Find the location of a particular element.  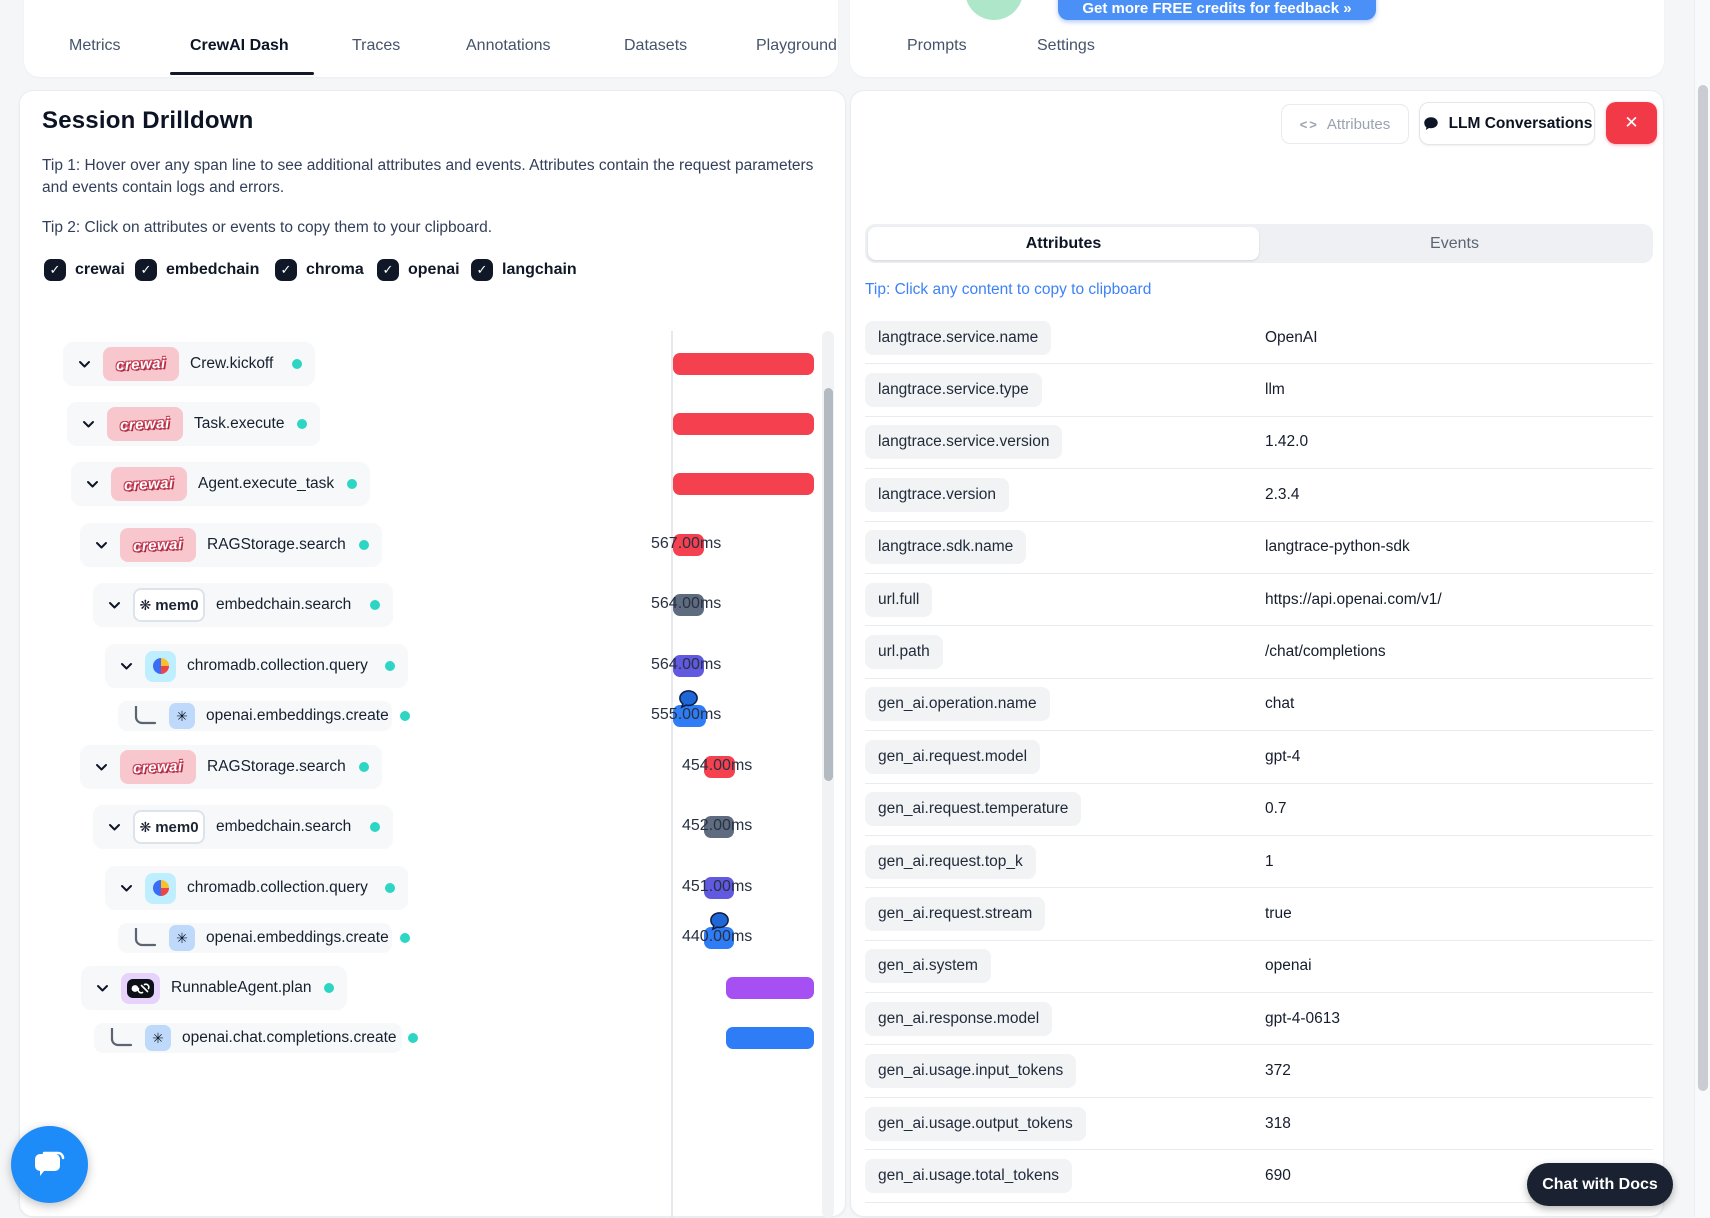

attr-row-gen-ai-system: gen_ai.system openai is located at coordinates (1259, 967).